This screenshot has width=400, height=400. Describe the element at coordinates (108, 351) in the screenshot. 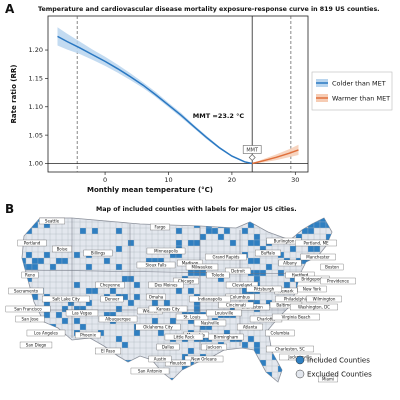

I see `city-label: El Paso` at that location.